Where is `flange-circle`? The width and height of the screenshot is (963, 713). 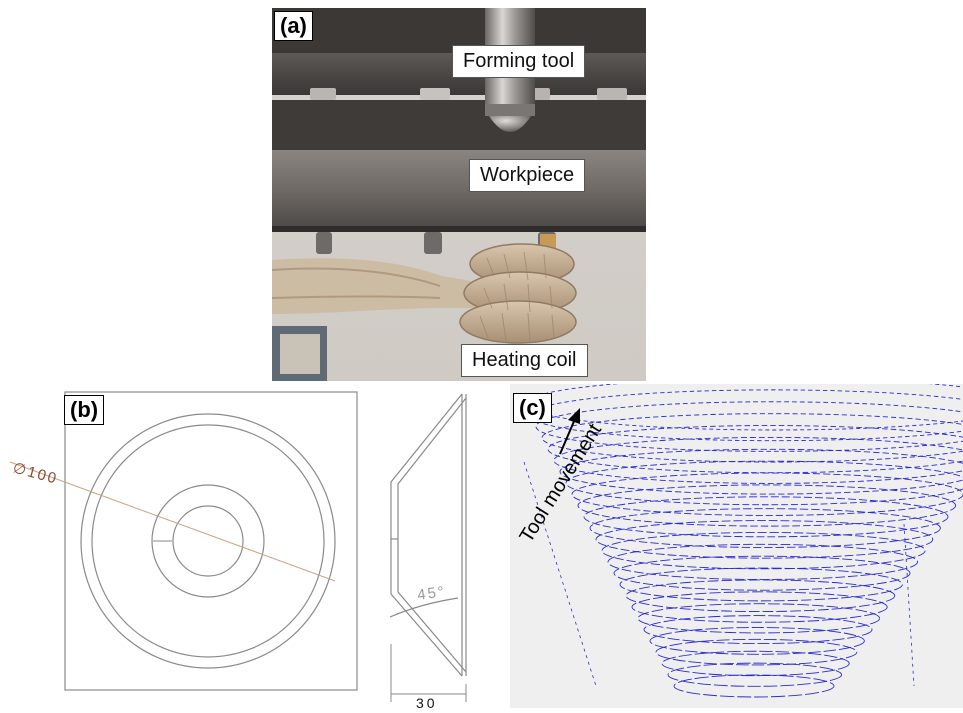
flange-circle is located at coordinates (208, 541).